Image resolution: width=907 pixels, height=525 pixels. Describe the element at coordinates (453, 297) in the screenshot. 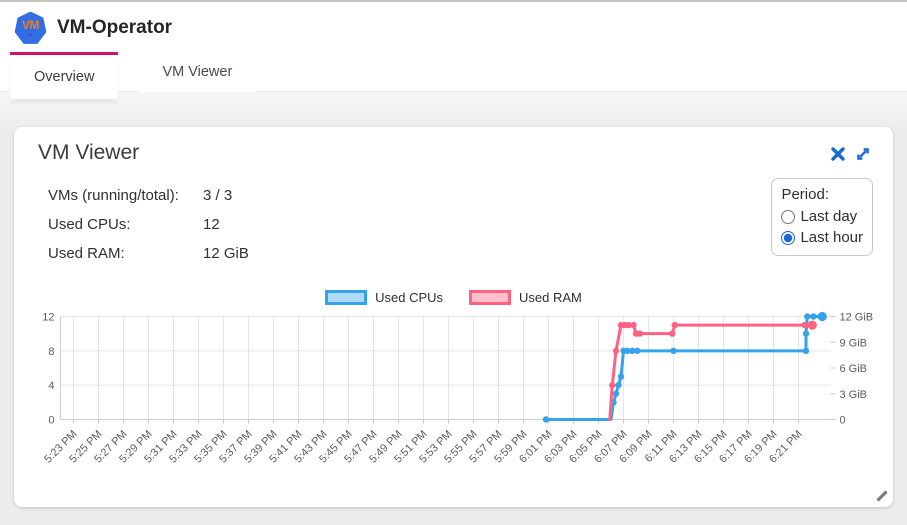

I see `chart-legend: Used CPUs Used RAM` at that location.